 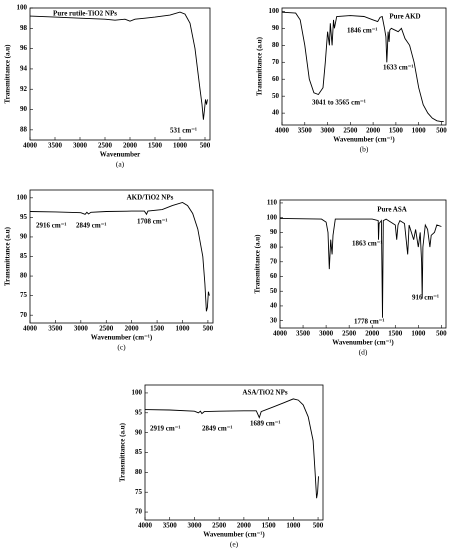 What do you see at coordinates (363, 352) in the screenshot?
I see `caption: (d)` at bounding box center [363, 352].